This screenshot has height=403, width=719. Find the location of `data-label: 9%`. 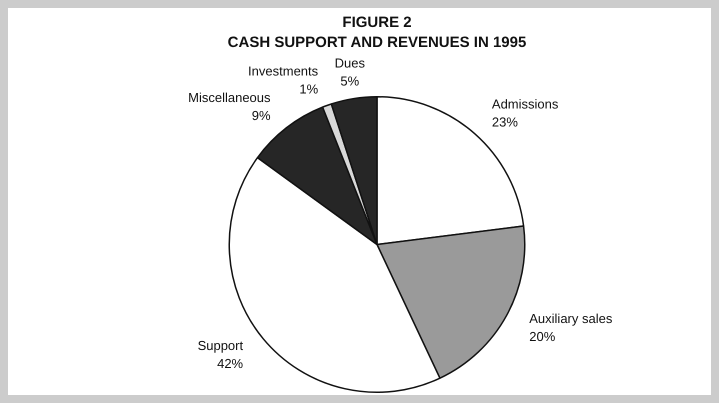

data-label: 9% is located at coordinates (261, 115).